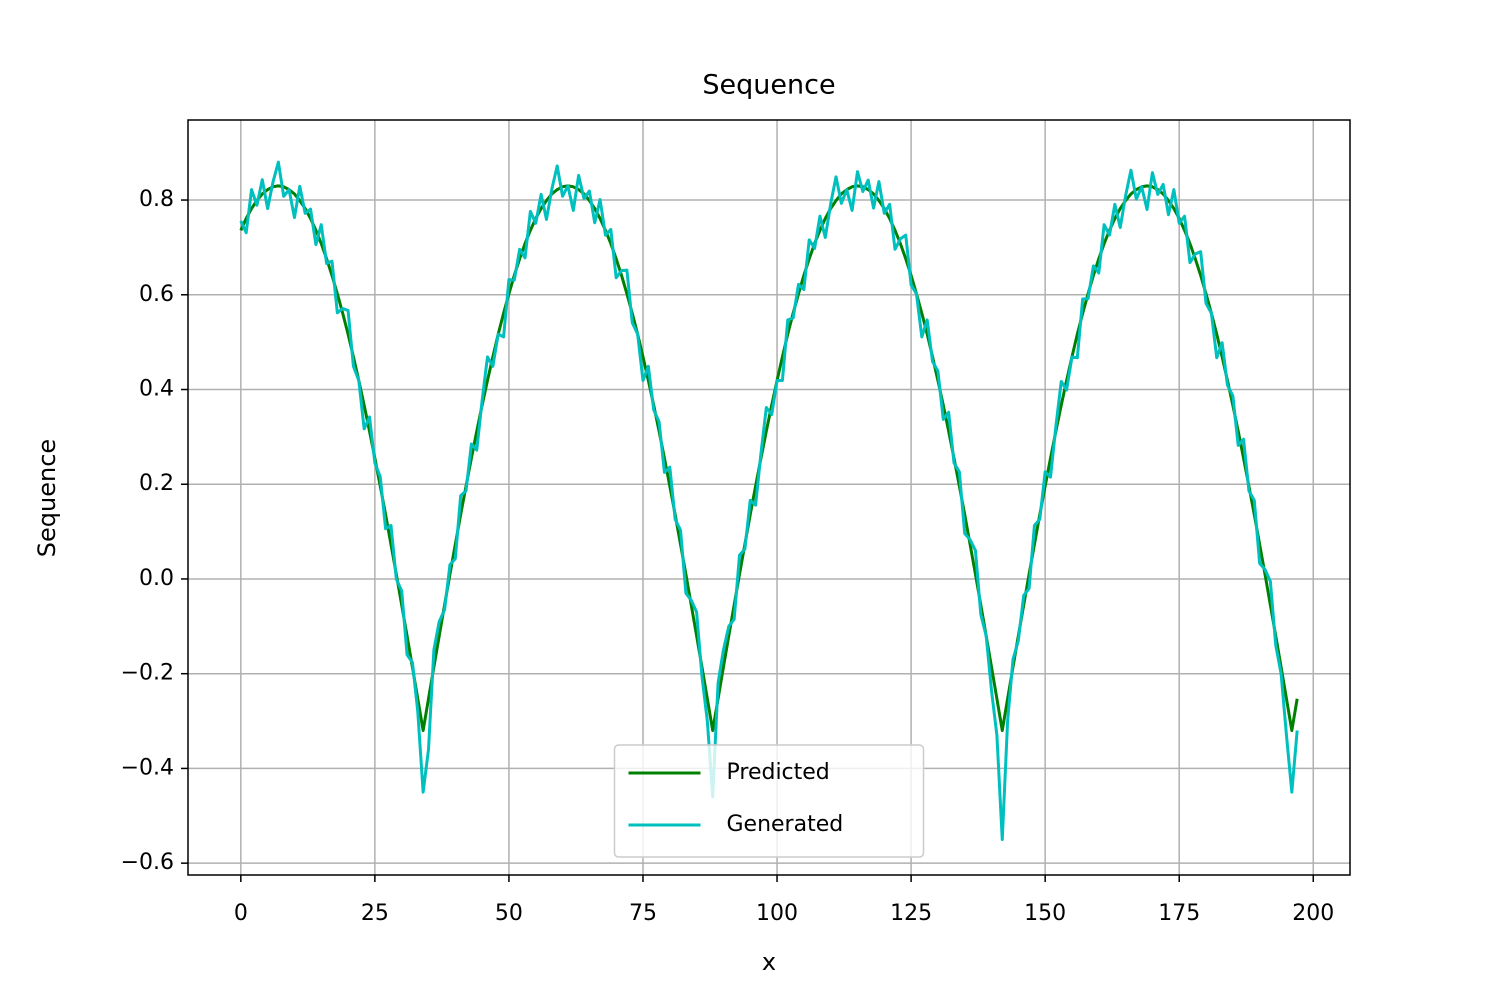 The width and height of the screenshot is (1500, 1000). What do you see at coordinates (156, 294) in the screenshot?
I see `y-tick-label: 0.6` at bounding box center [156, 294].